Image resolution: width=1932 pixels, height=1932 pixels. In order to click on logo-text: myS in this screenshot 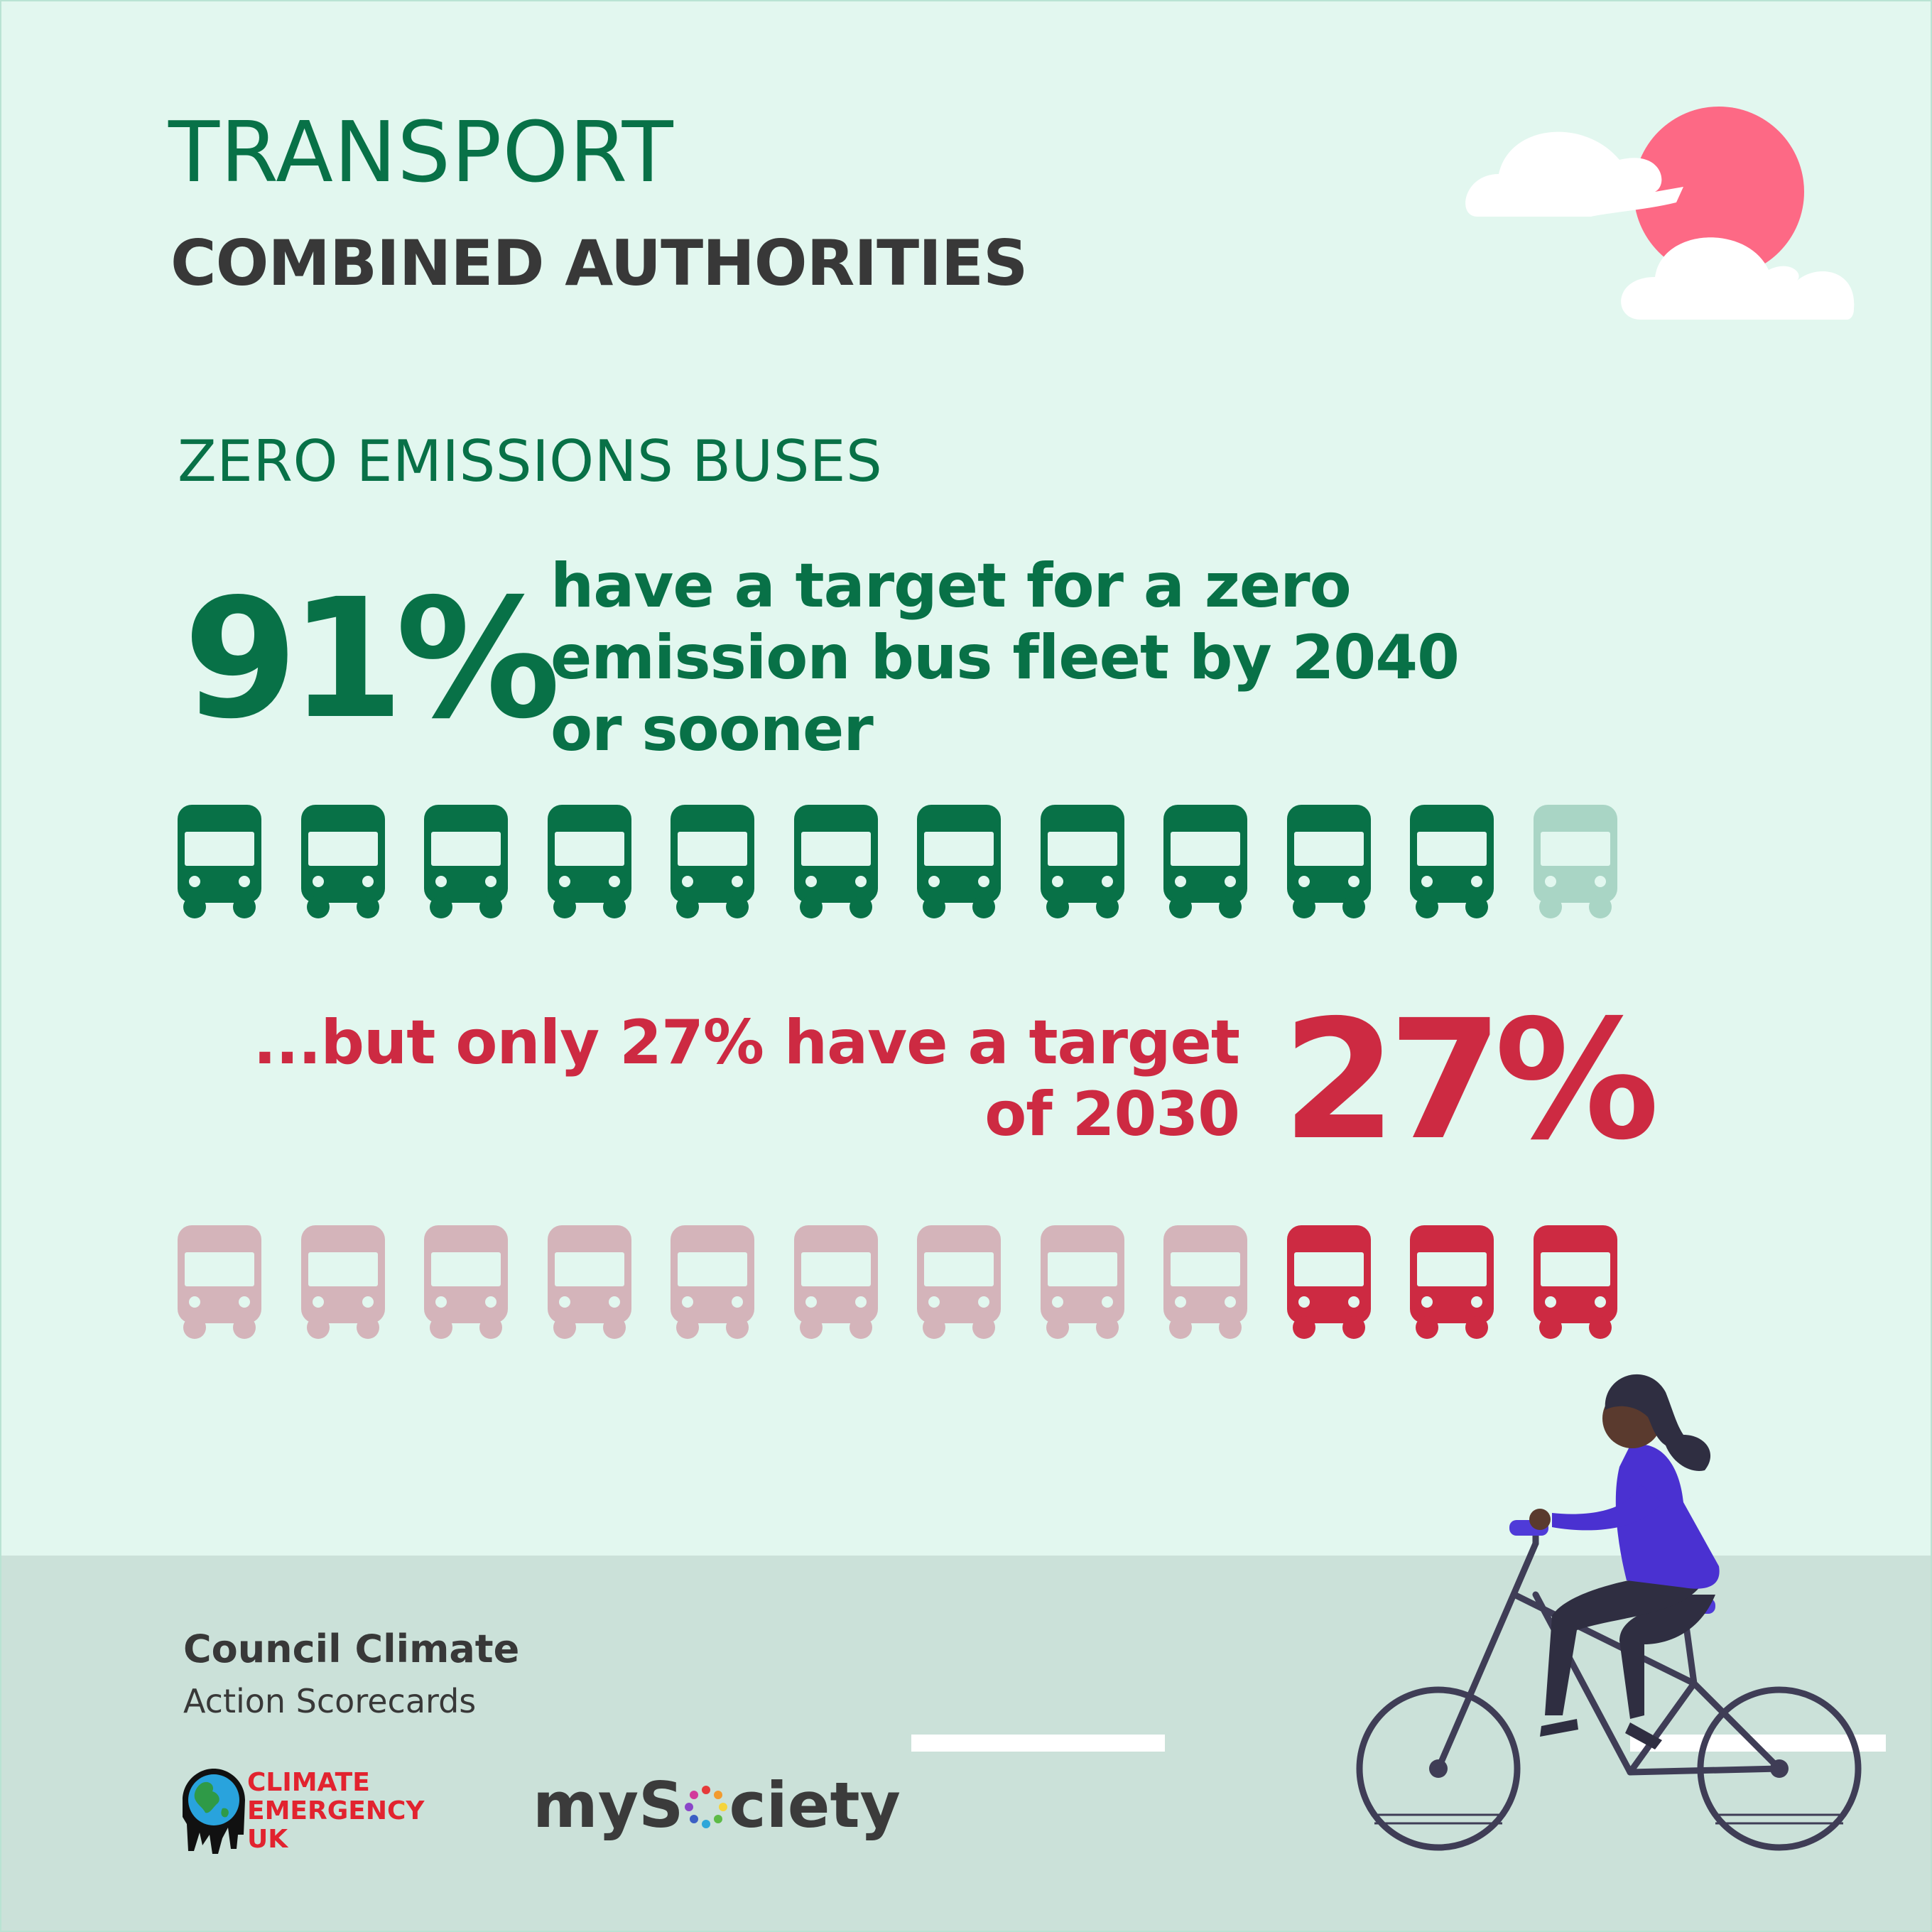, I will do `click(609, 1805)`.